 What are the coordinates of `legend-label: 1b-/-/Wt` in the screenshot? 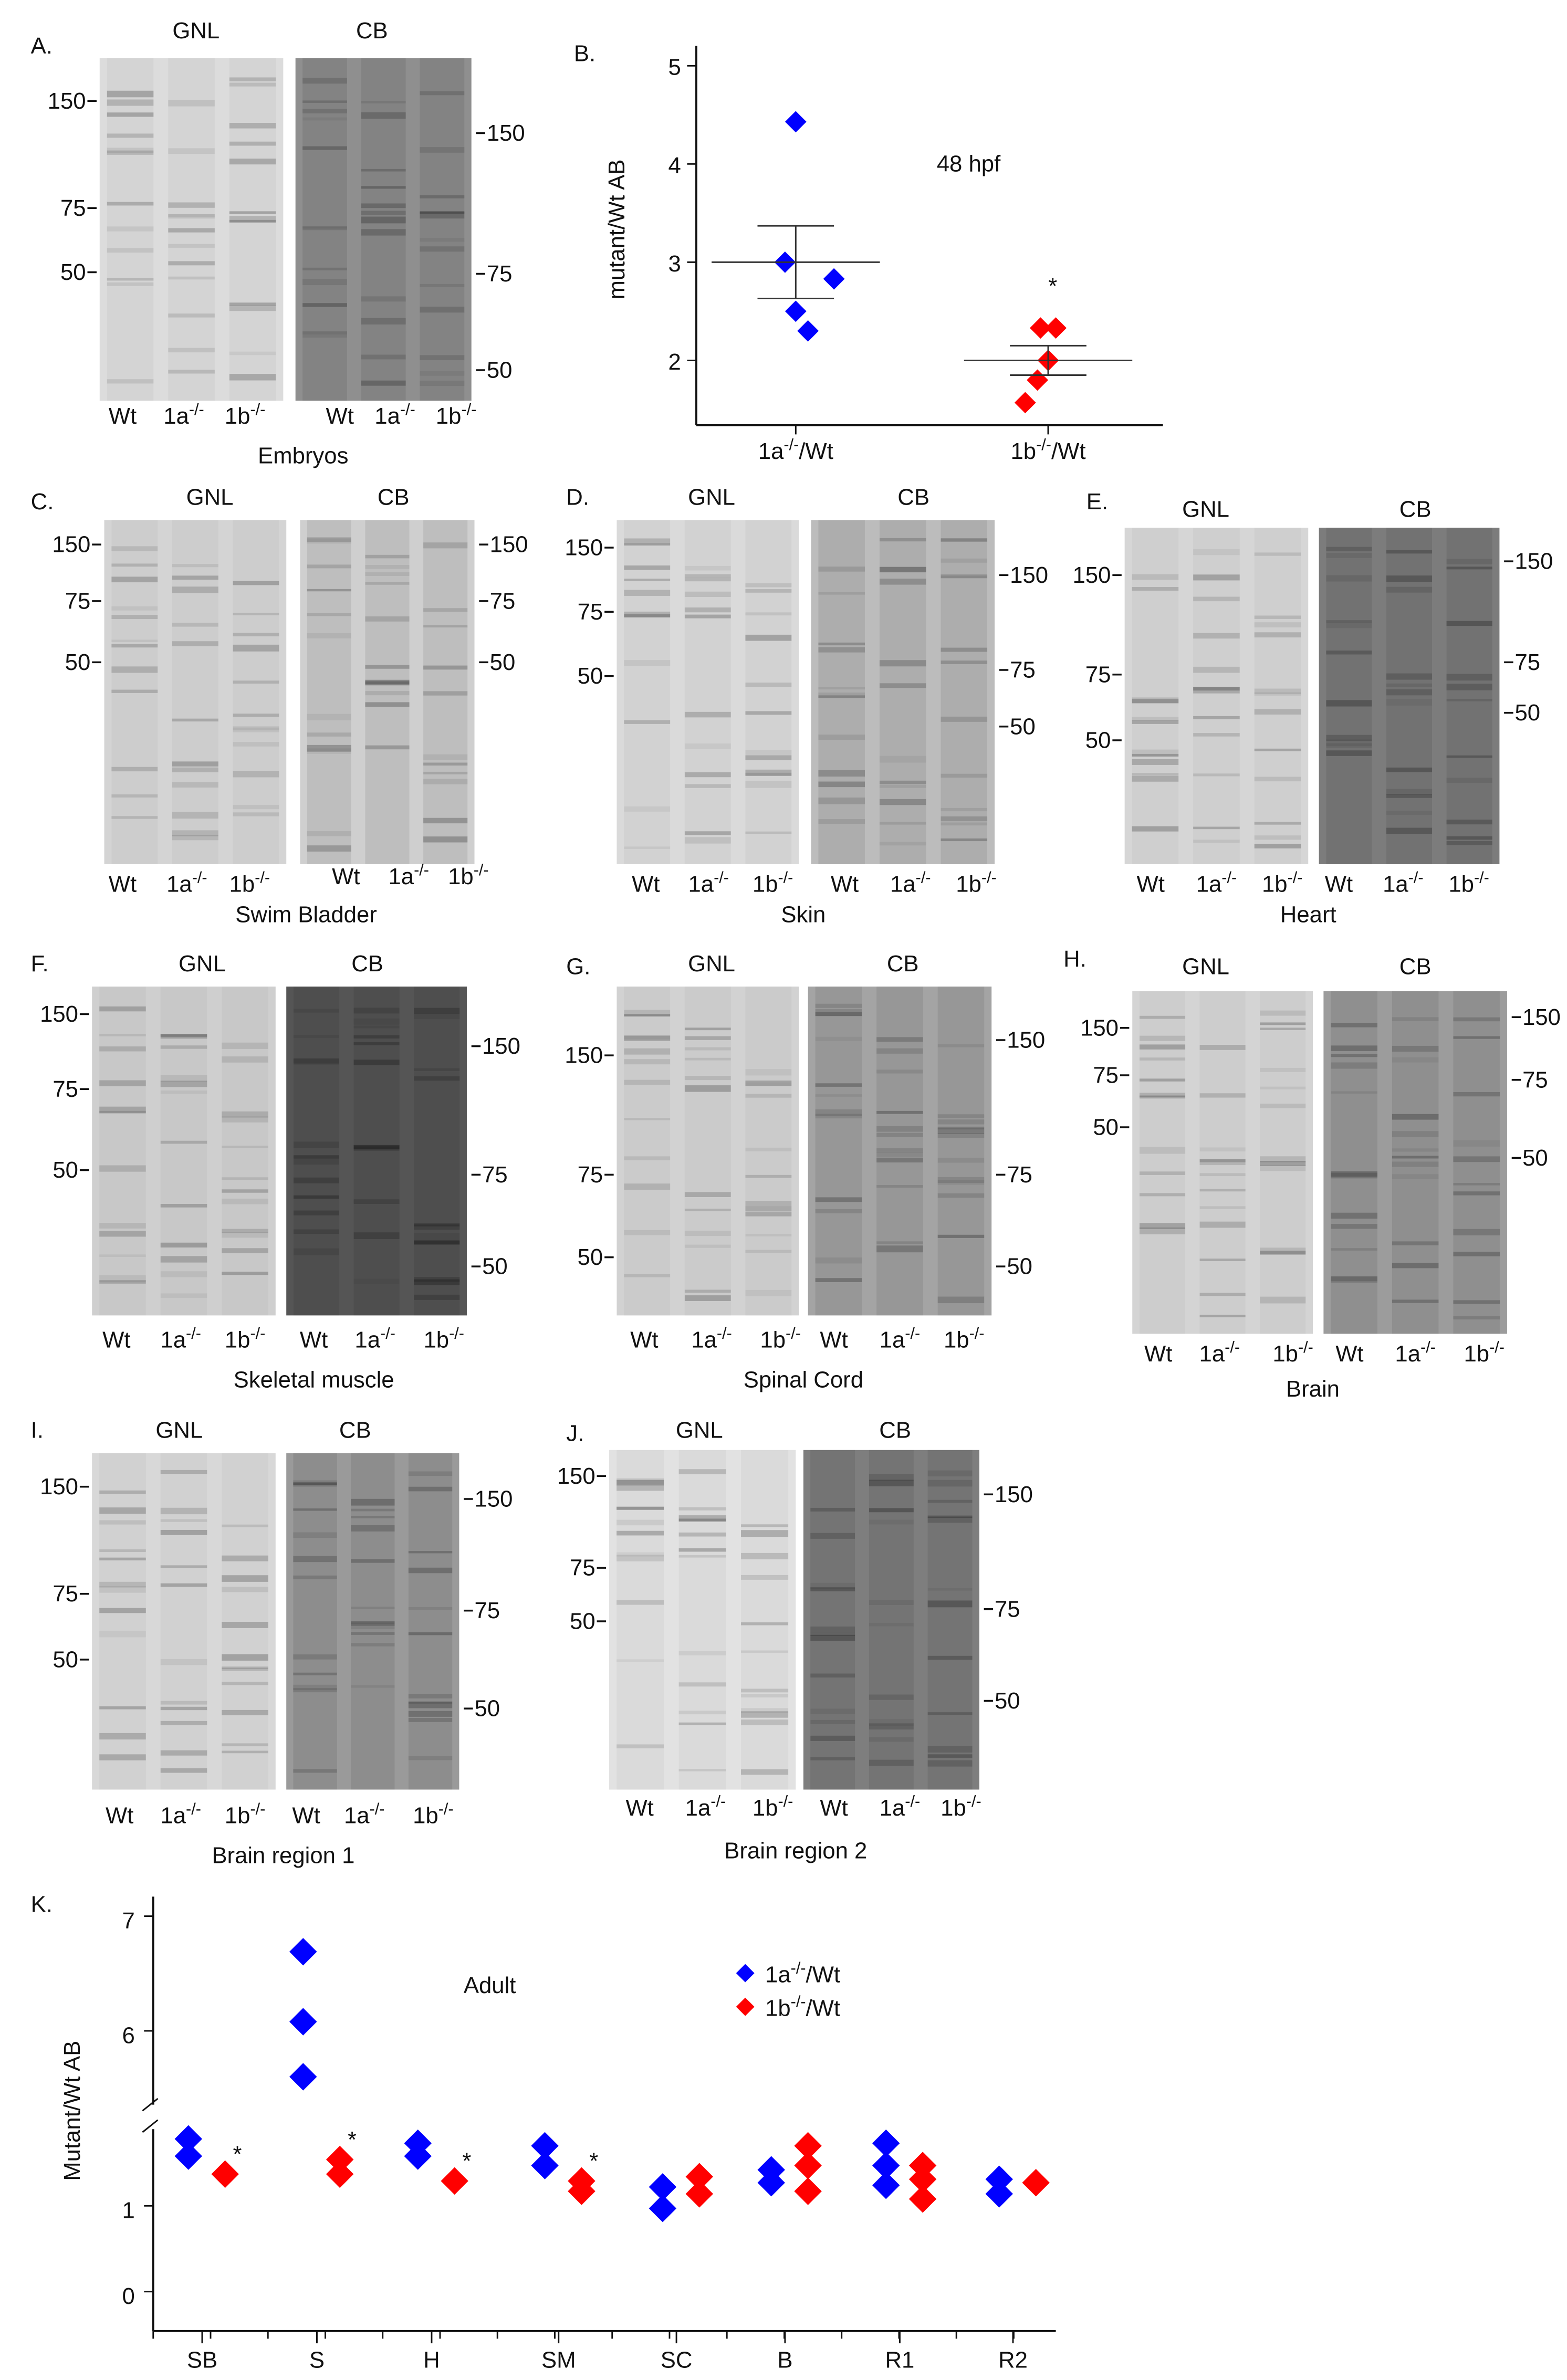 It's located at (802, 2007).